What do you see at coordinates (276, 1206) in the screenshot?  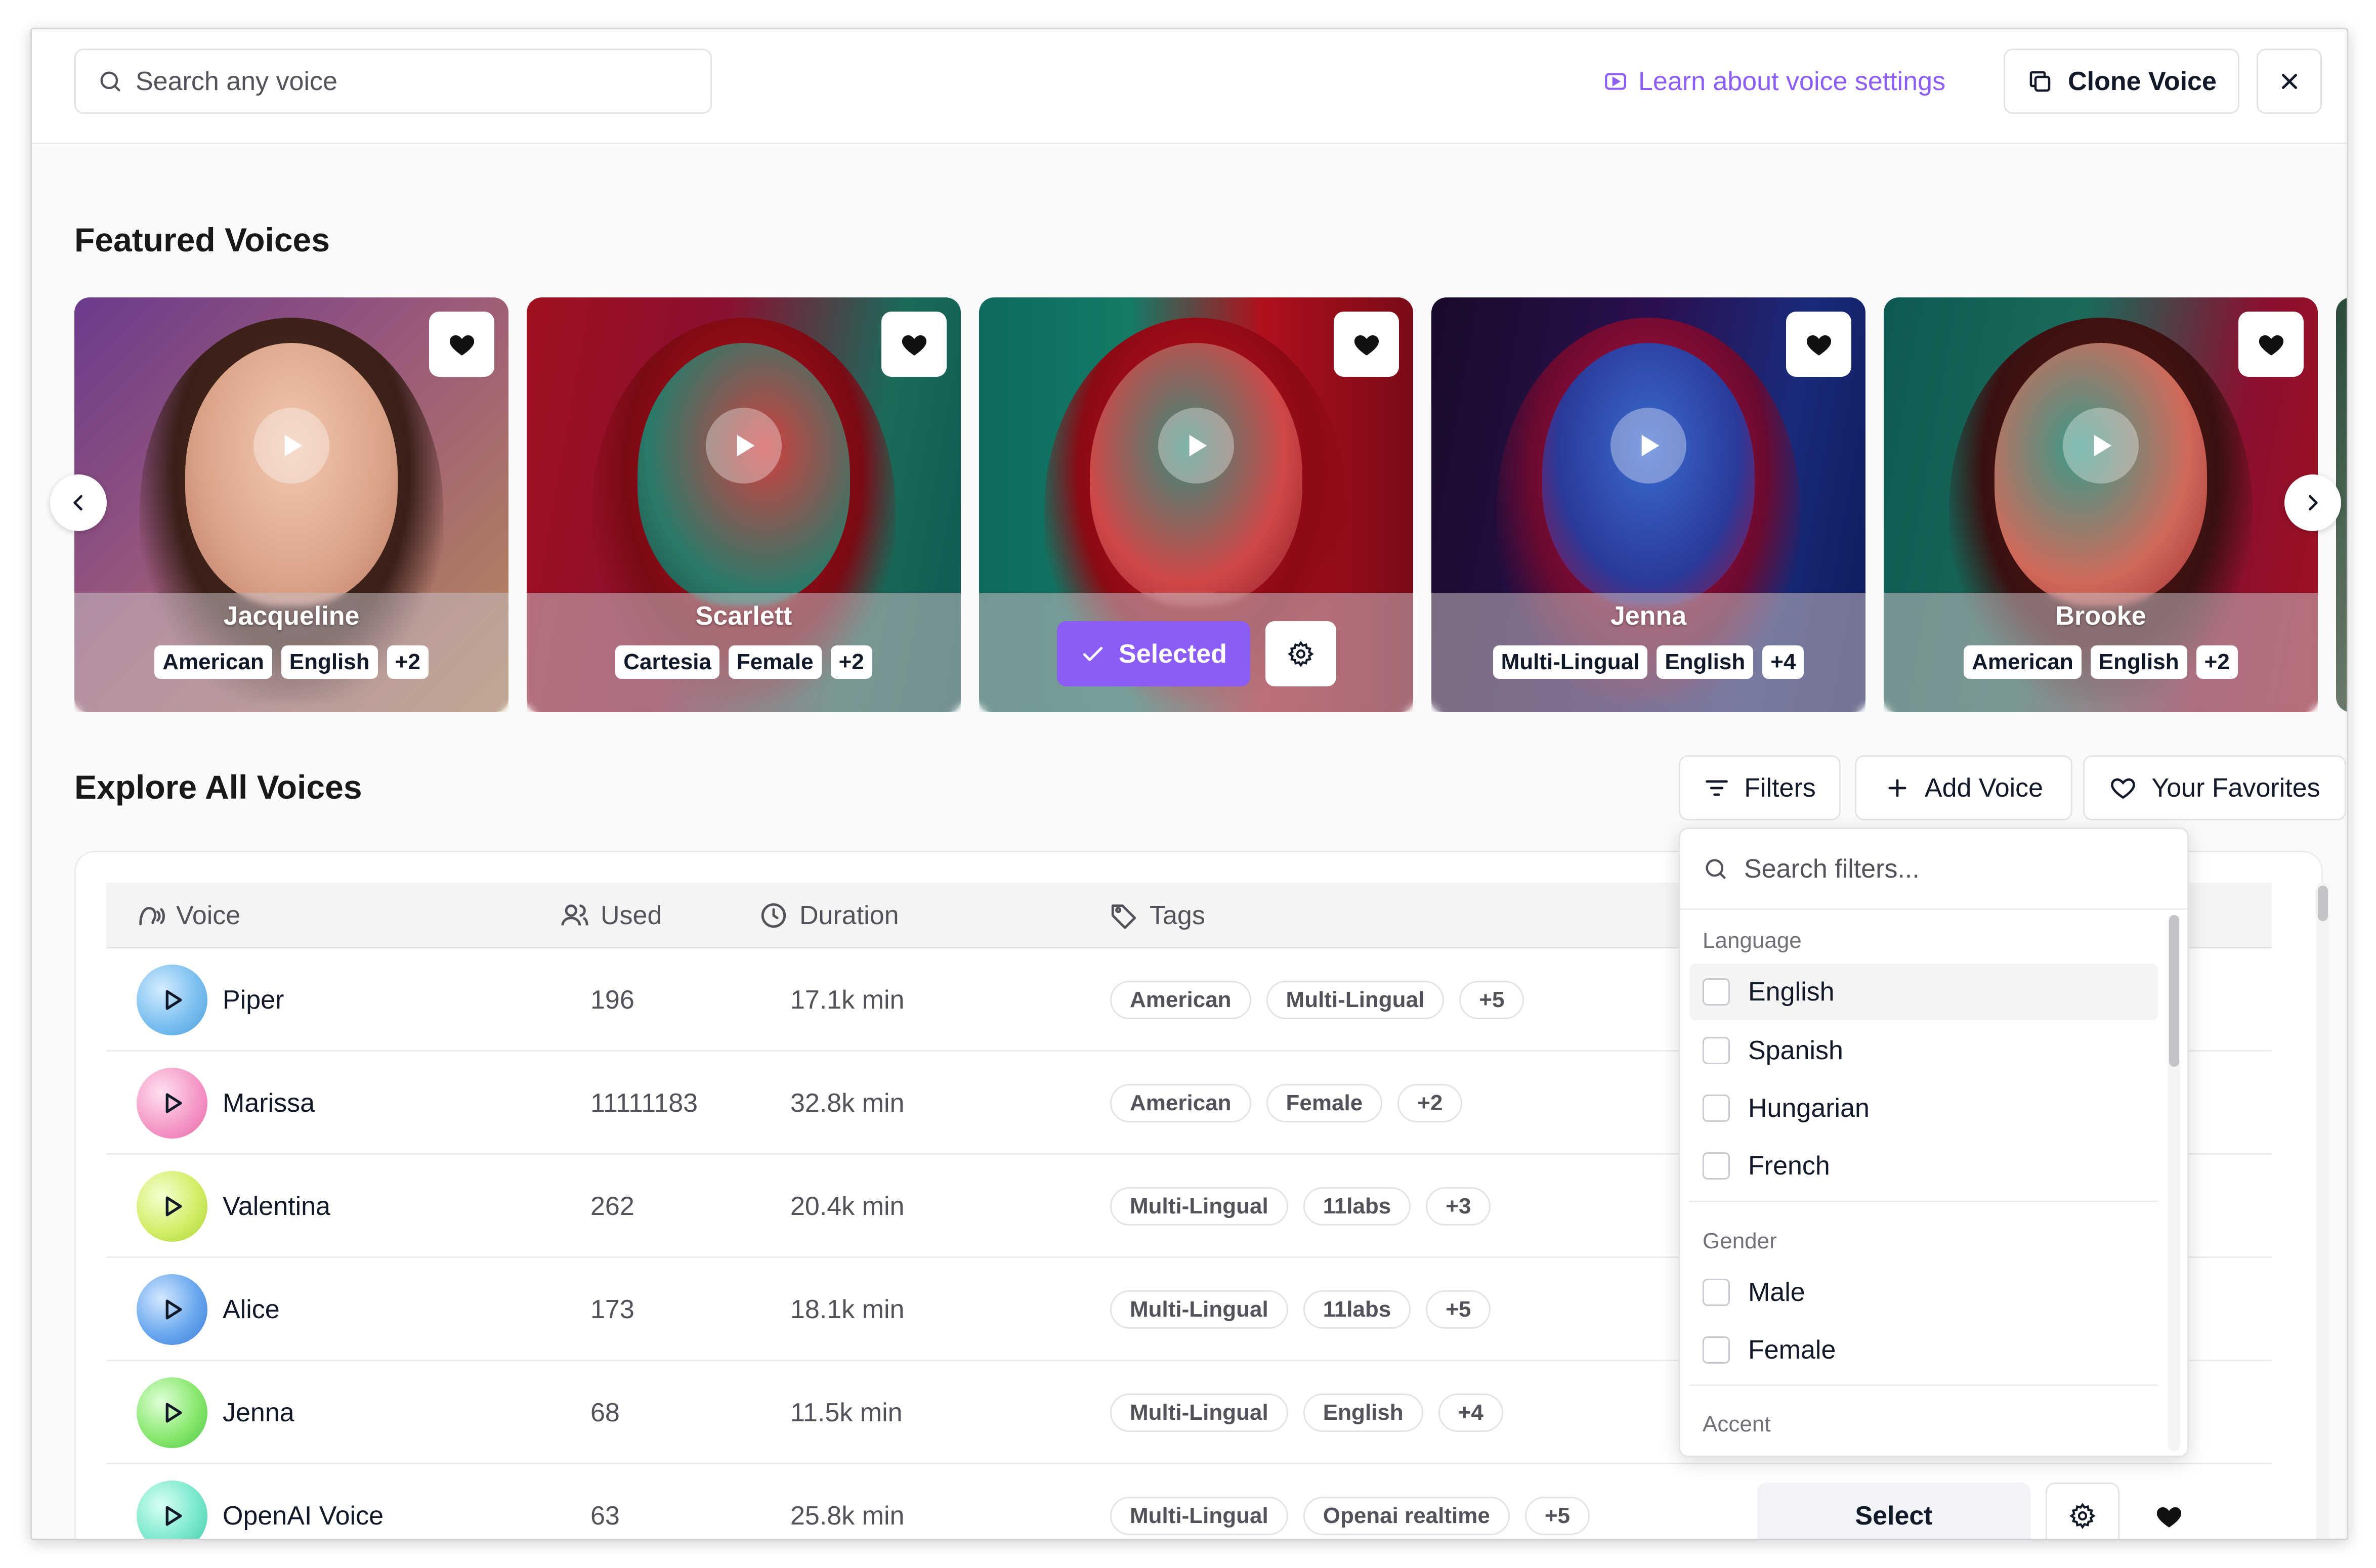 I see `row-voice-name: Valentina` at bounding box center [276, 1206].